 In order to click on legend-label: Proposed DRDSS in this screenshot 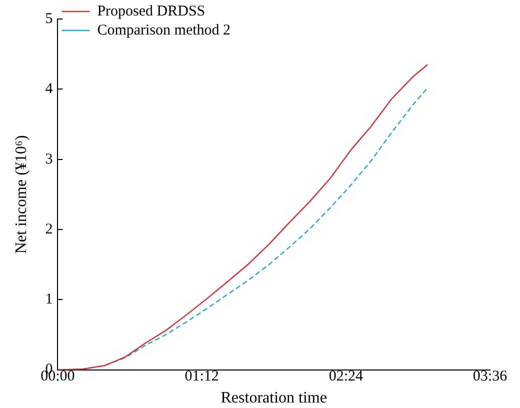, I will do `click(151, 11)`.